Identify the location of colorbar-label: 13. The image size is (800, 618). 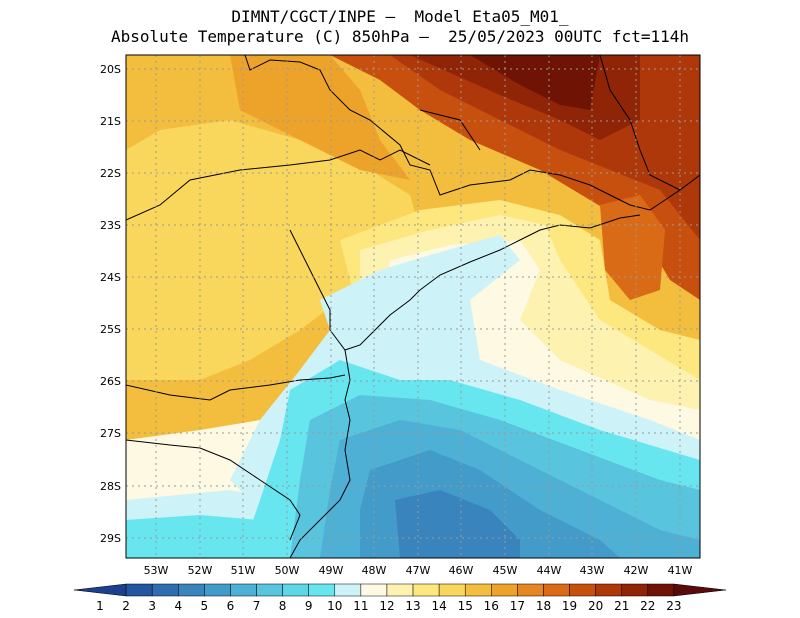
(412, 606).